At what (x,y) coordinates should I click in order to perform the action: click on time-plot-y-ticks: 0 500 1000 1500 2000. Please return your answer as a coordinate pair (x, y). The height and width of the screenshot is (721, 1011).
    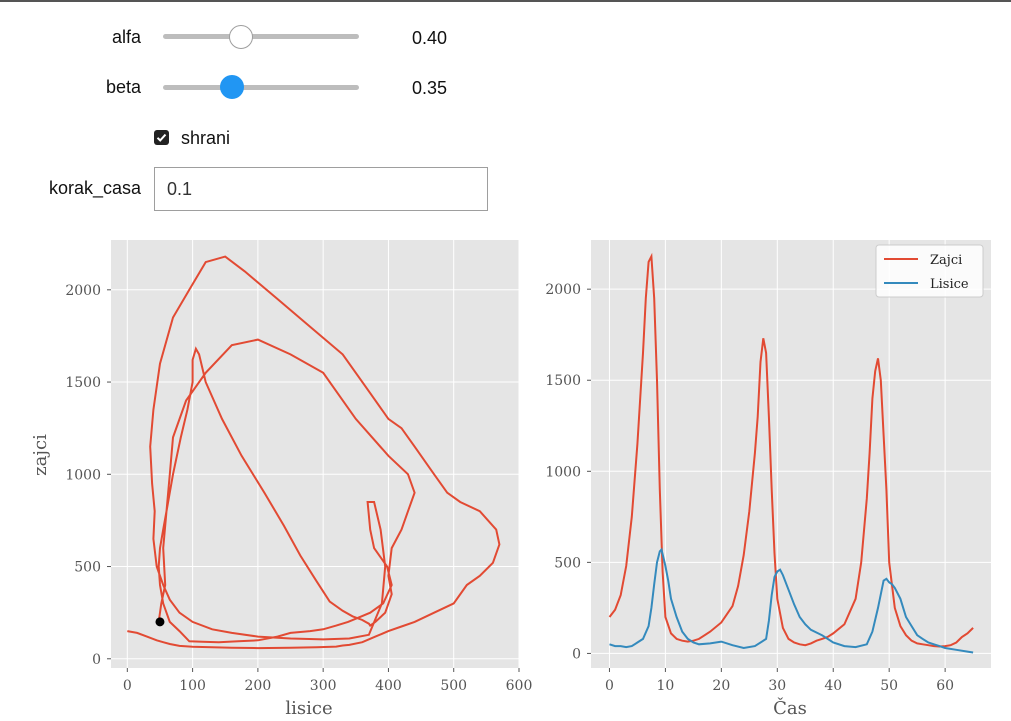
    Looking at the image, I should click on (568, 472).